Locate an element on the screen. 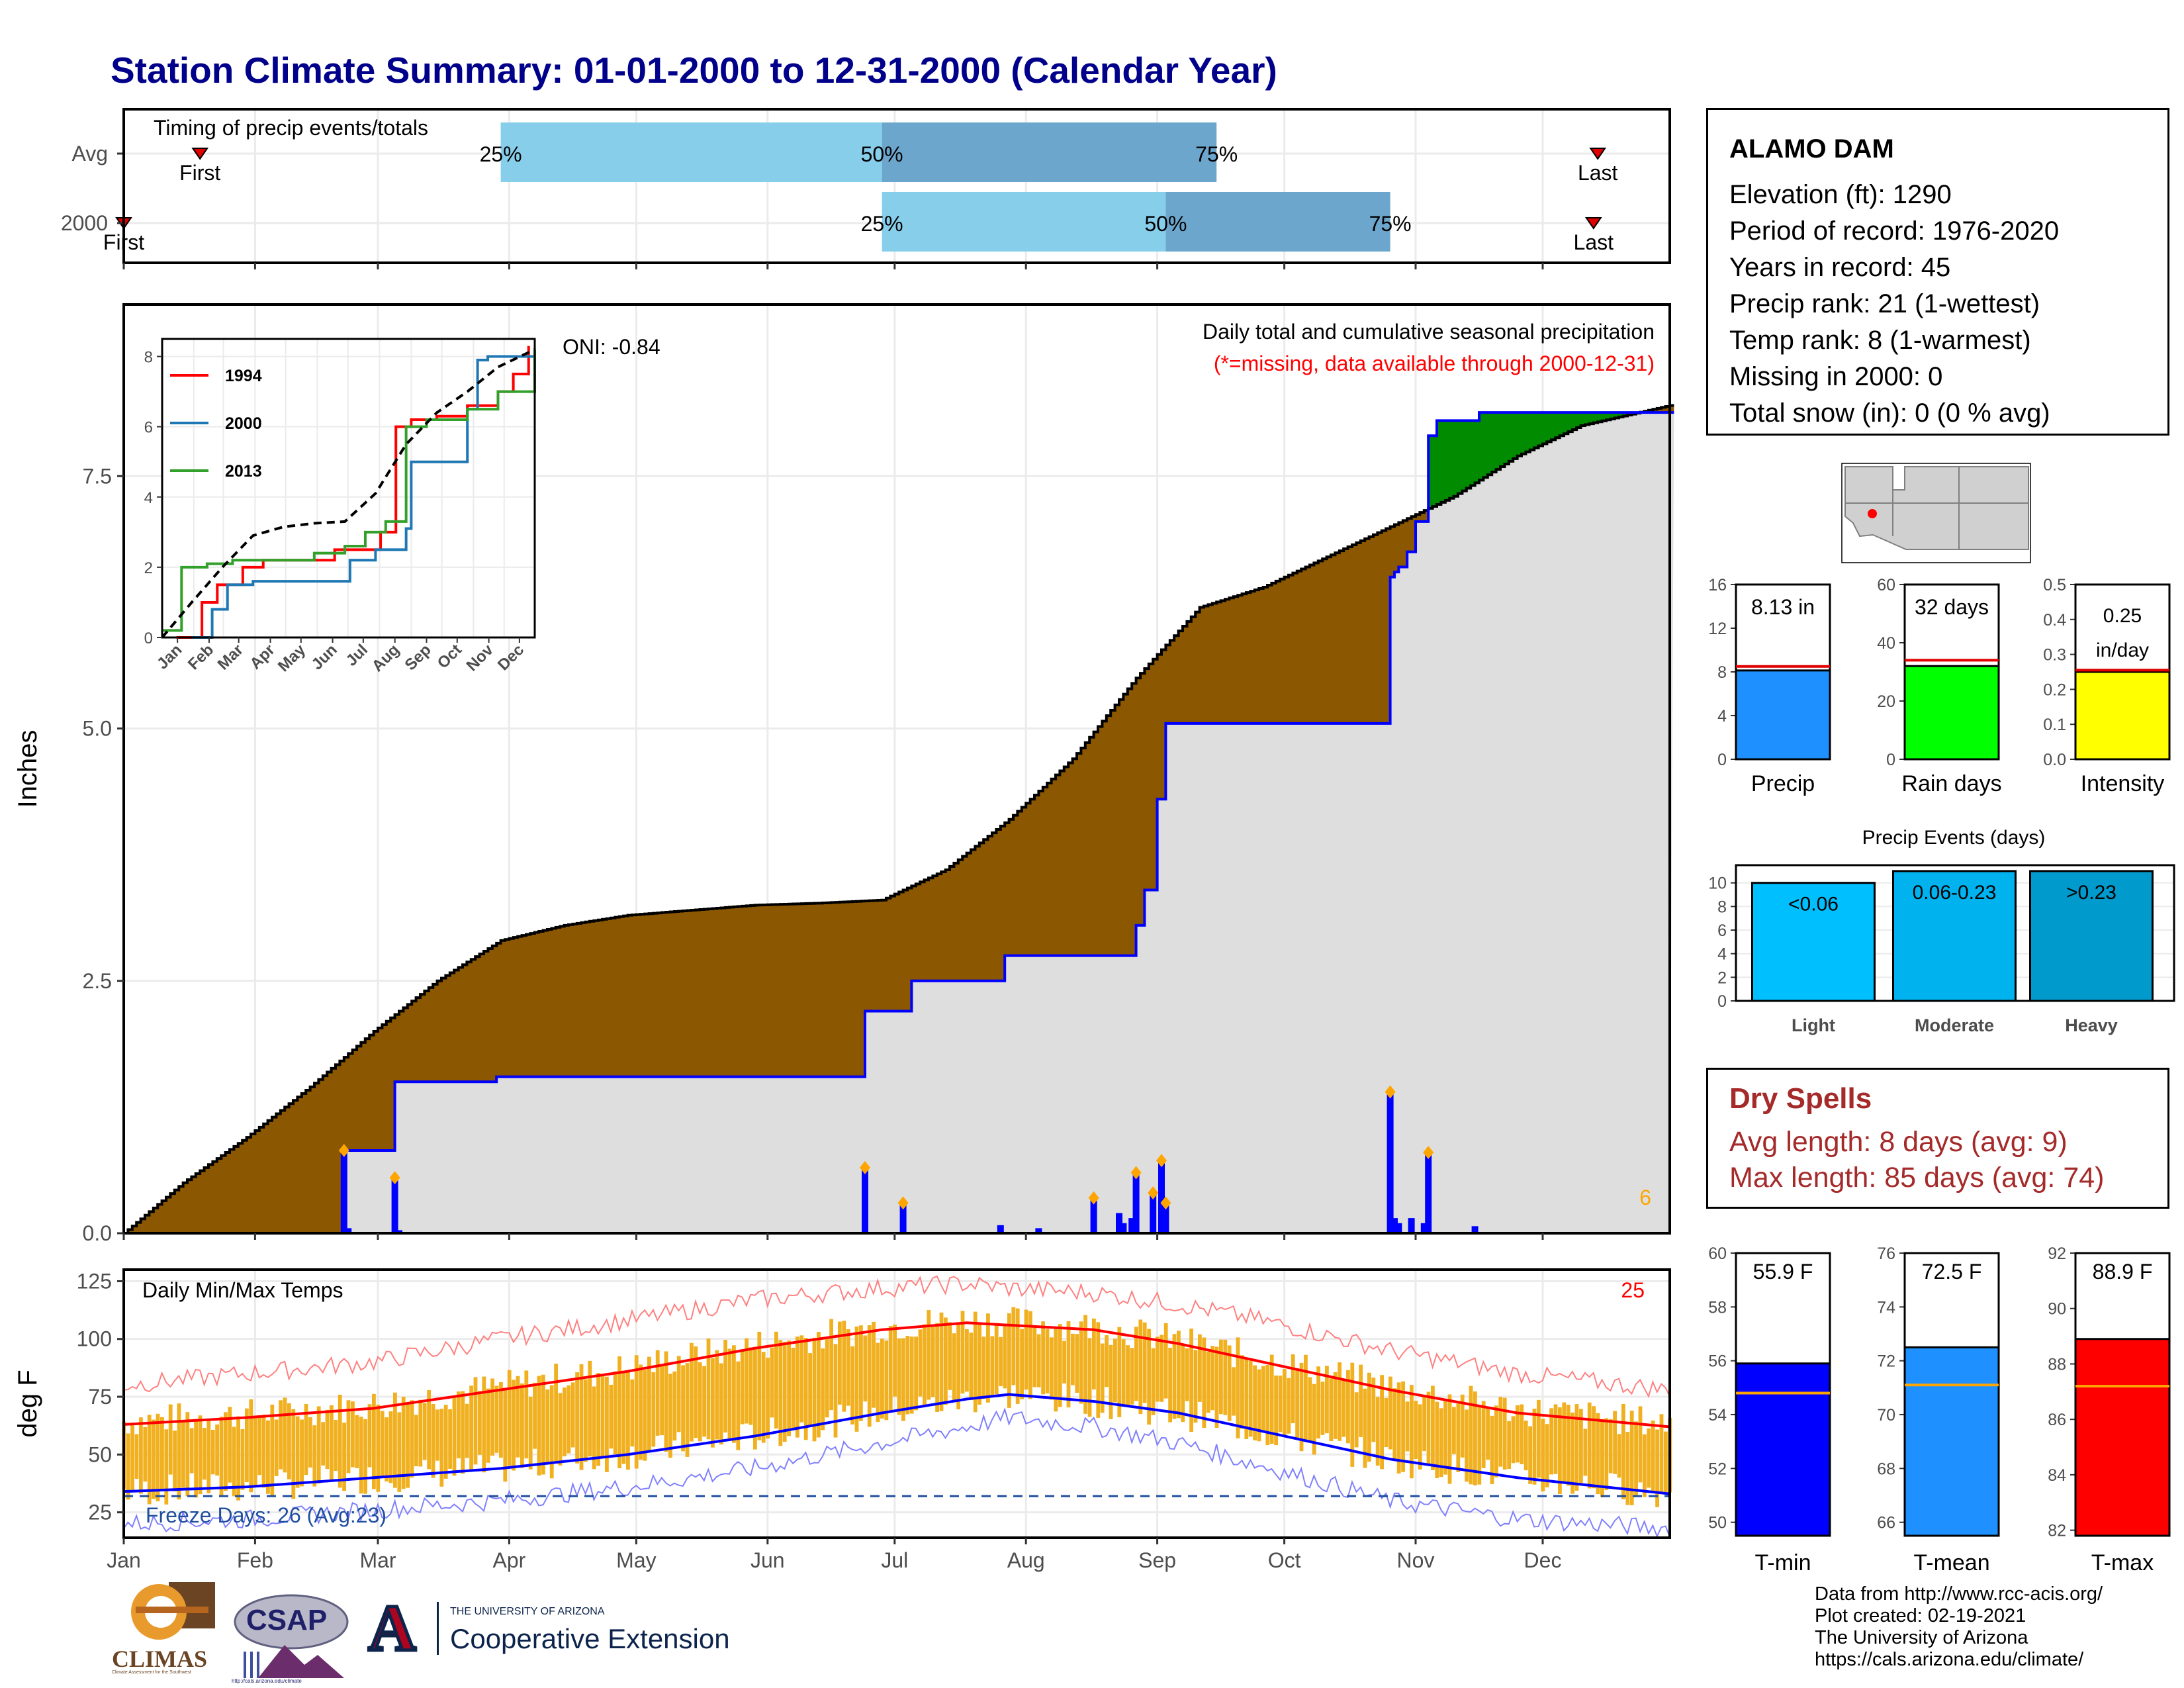 The height and width of the screenshot is (1688, 2184). timing-last-label: Last is located at coordinates (1594, 242).